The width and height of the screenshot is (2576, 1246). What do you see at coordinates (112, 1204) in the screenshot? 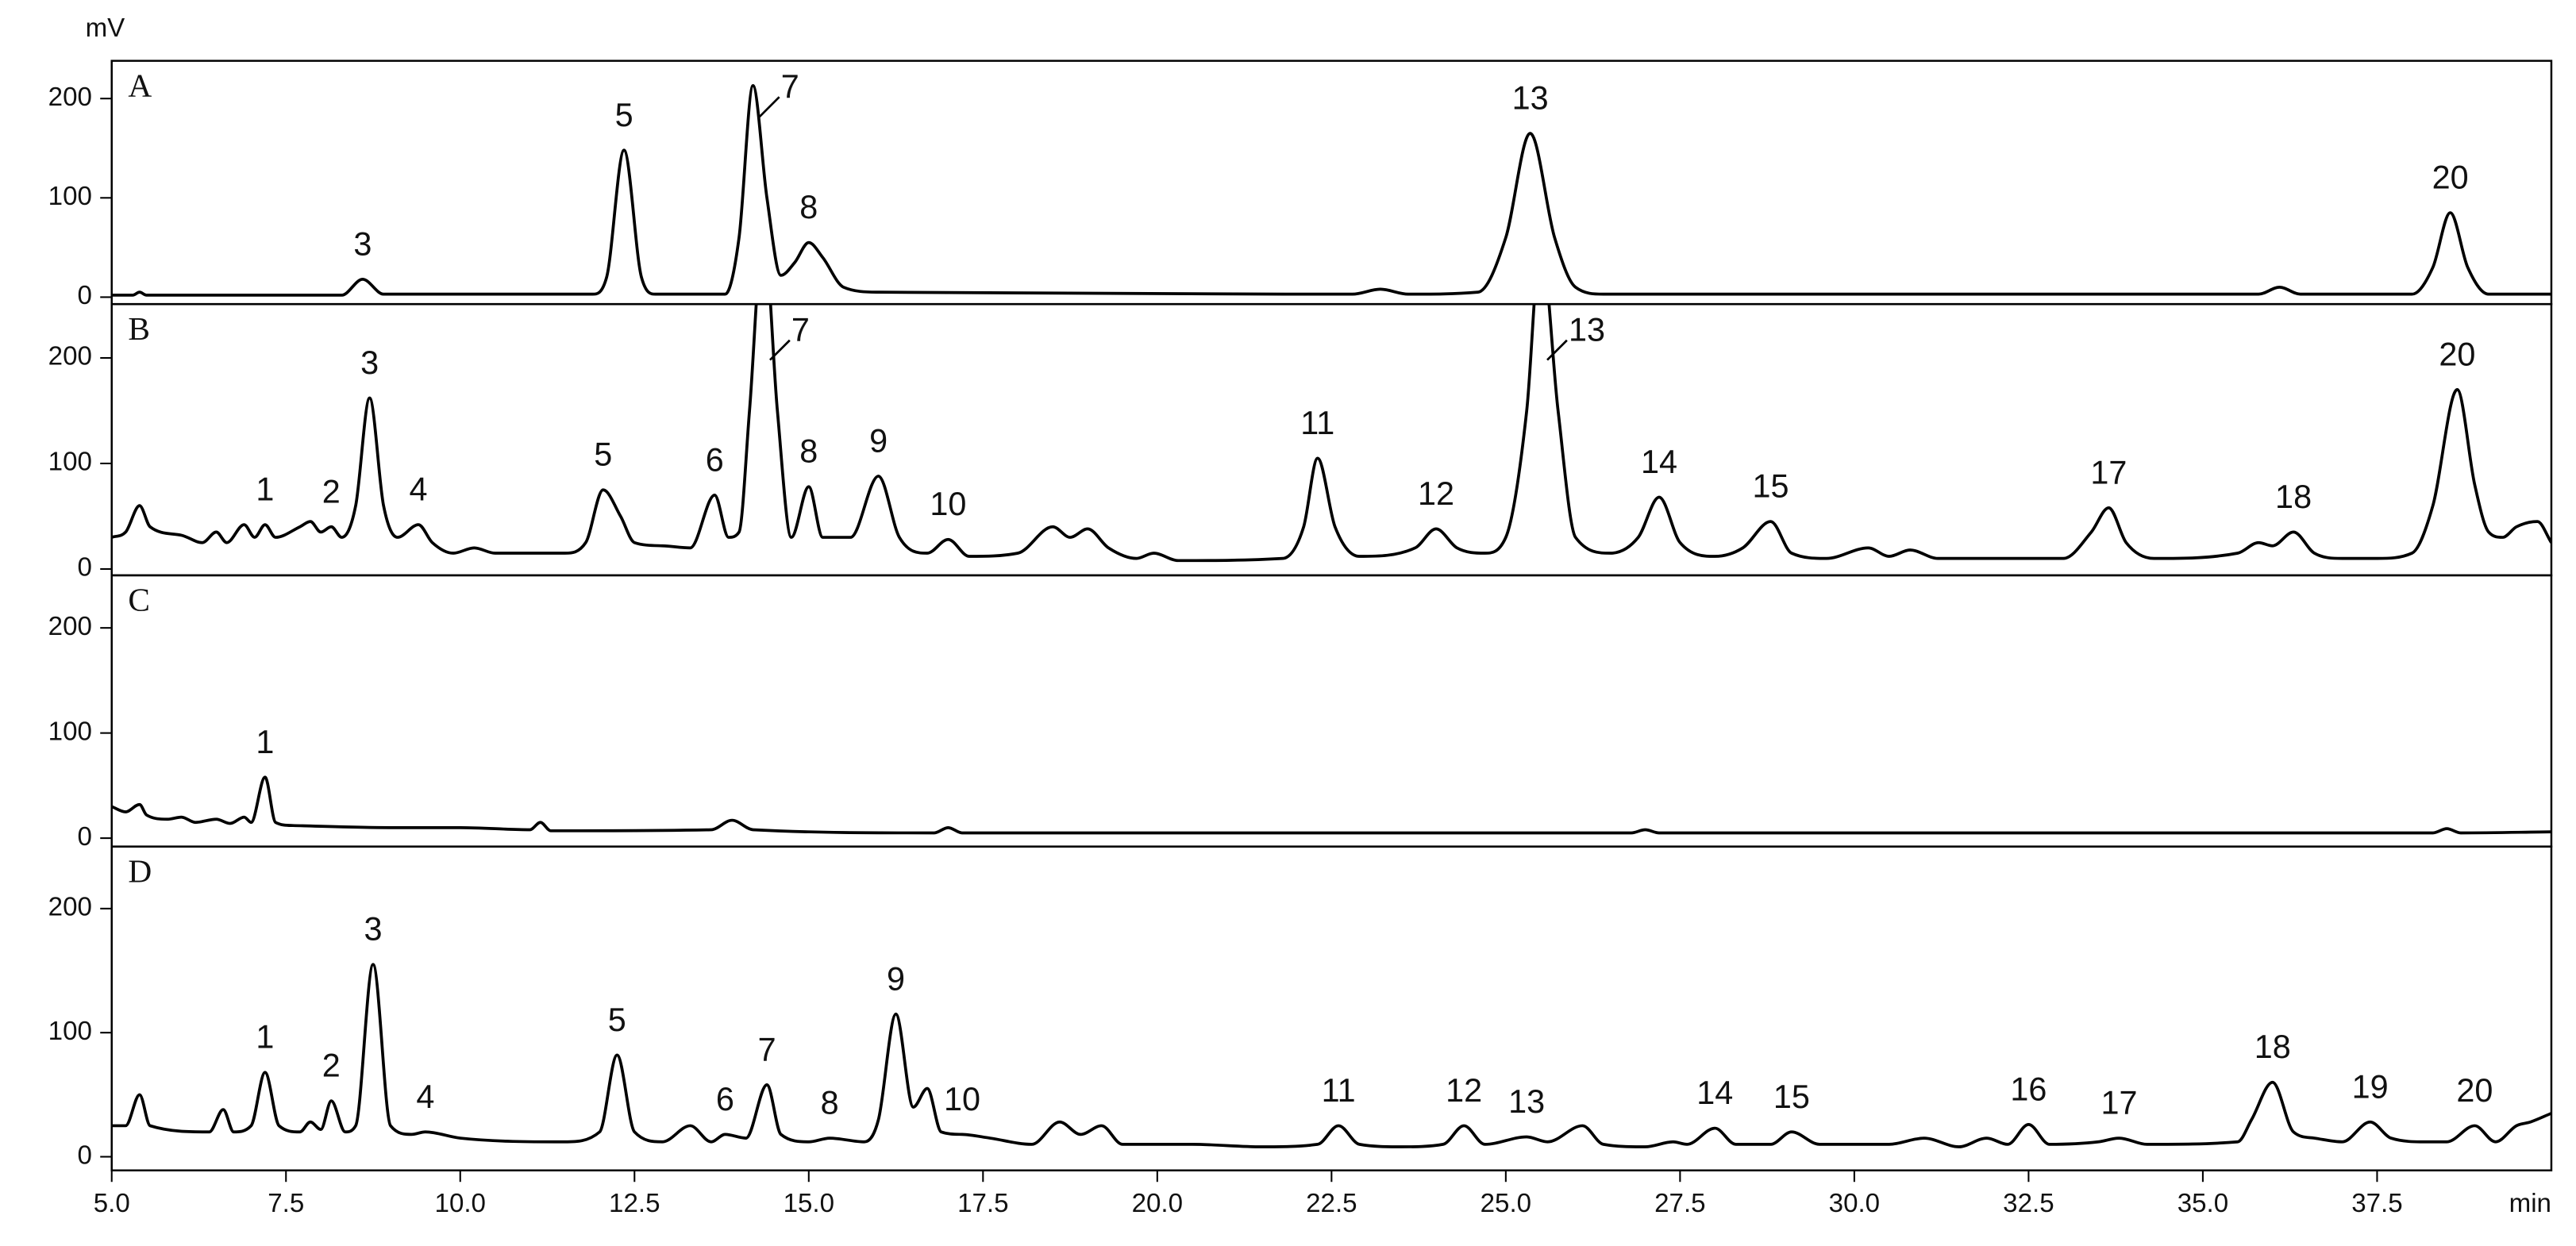
I see `x-tick-label: 5.0` at bounding box center [112, 1204].